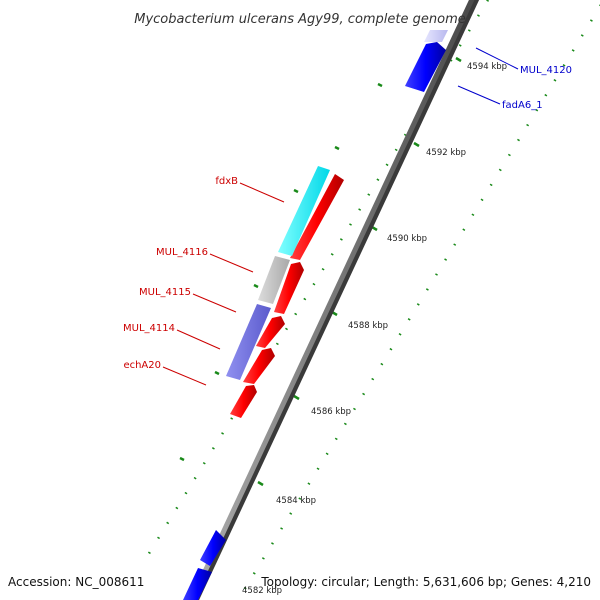 The height and width of the screenshot is (600, 600). I want to click on gene-label-MUL_4115: MUL_4115, so click(165, 292).